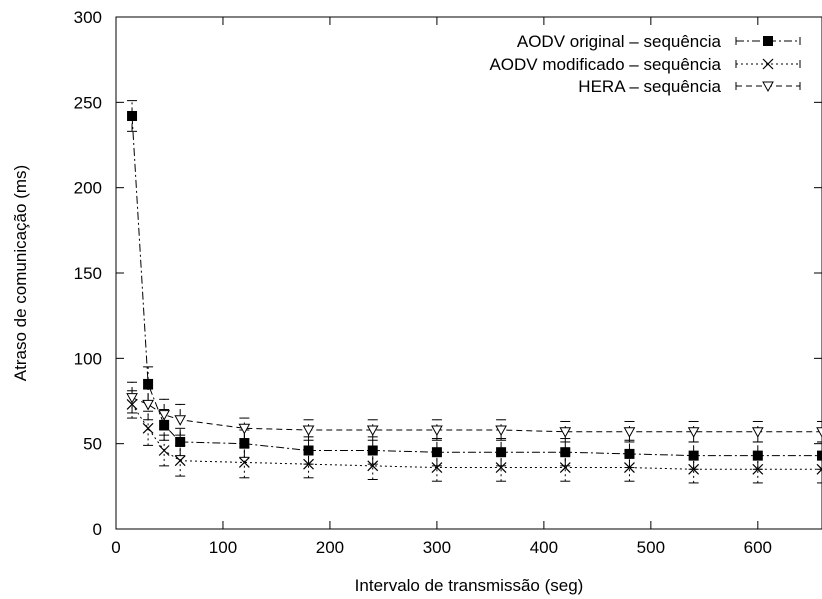 Image resolution: width=822 pixels, height=599 pixels. Describe the element at coordinates (97, 529) in the screenshot. I see `y-tick-label: 0` at that location.